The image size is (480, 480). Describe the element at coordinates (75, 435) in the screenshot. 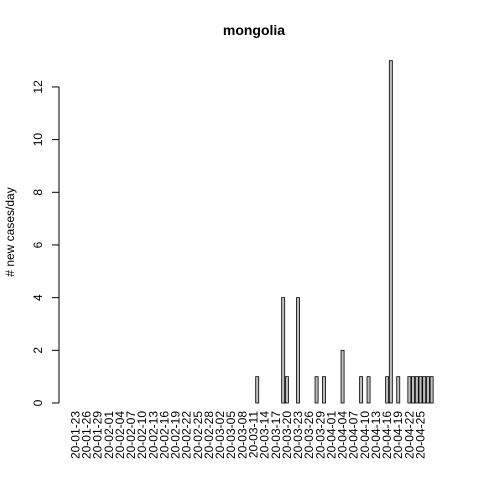

I see `x-tick-label: 20-01-23` at that location.